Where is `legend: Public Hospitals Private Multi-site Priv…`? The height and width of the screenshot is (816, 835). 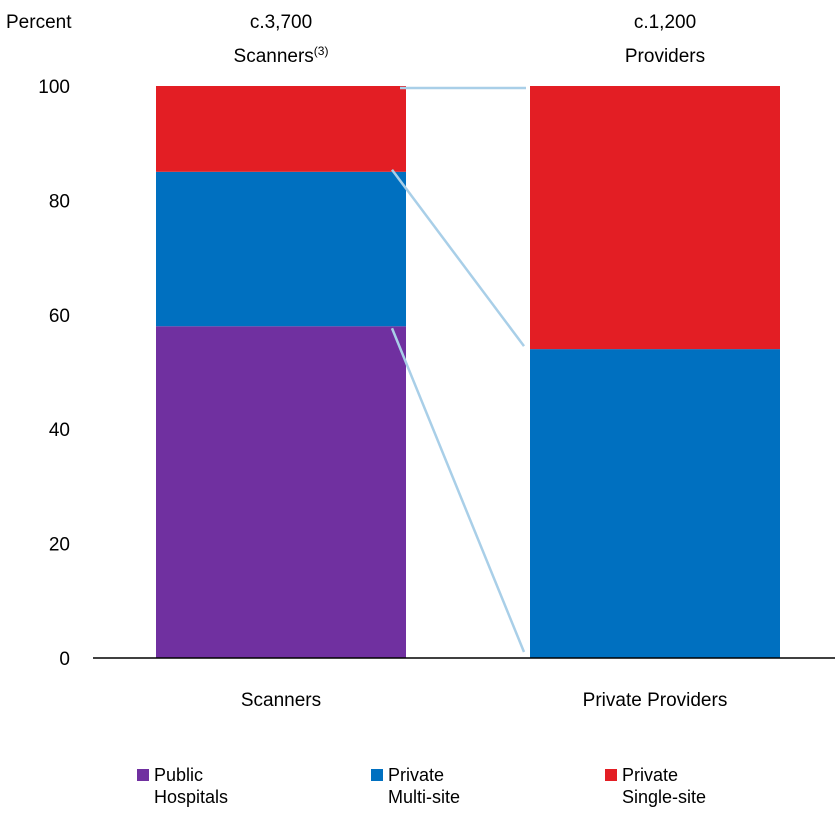 legend: Public Hospitals Private Multi-site Priv… is located at coordinates (417, 790).